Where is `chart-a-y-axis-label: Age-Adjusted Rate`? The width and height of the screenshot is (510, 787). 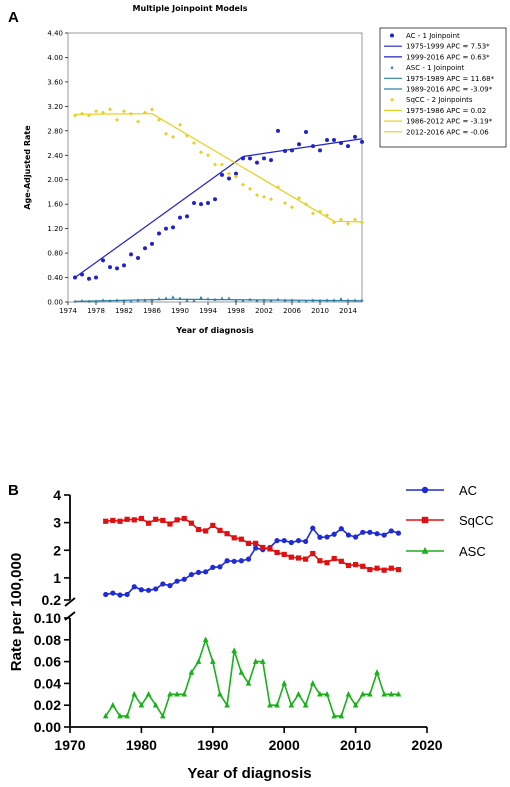 chart-a-y-axis-label: Age-Adjusted Rate is located at coordinates (27, 167).